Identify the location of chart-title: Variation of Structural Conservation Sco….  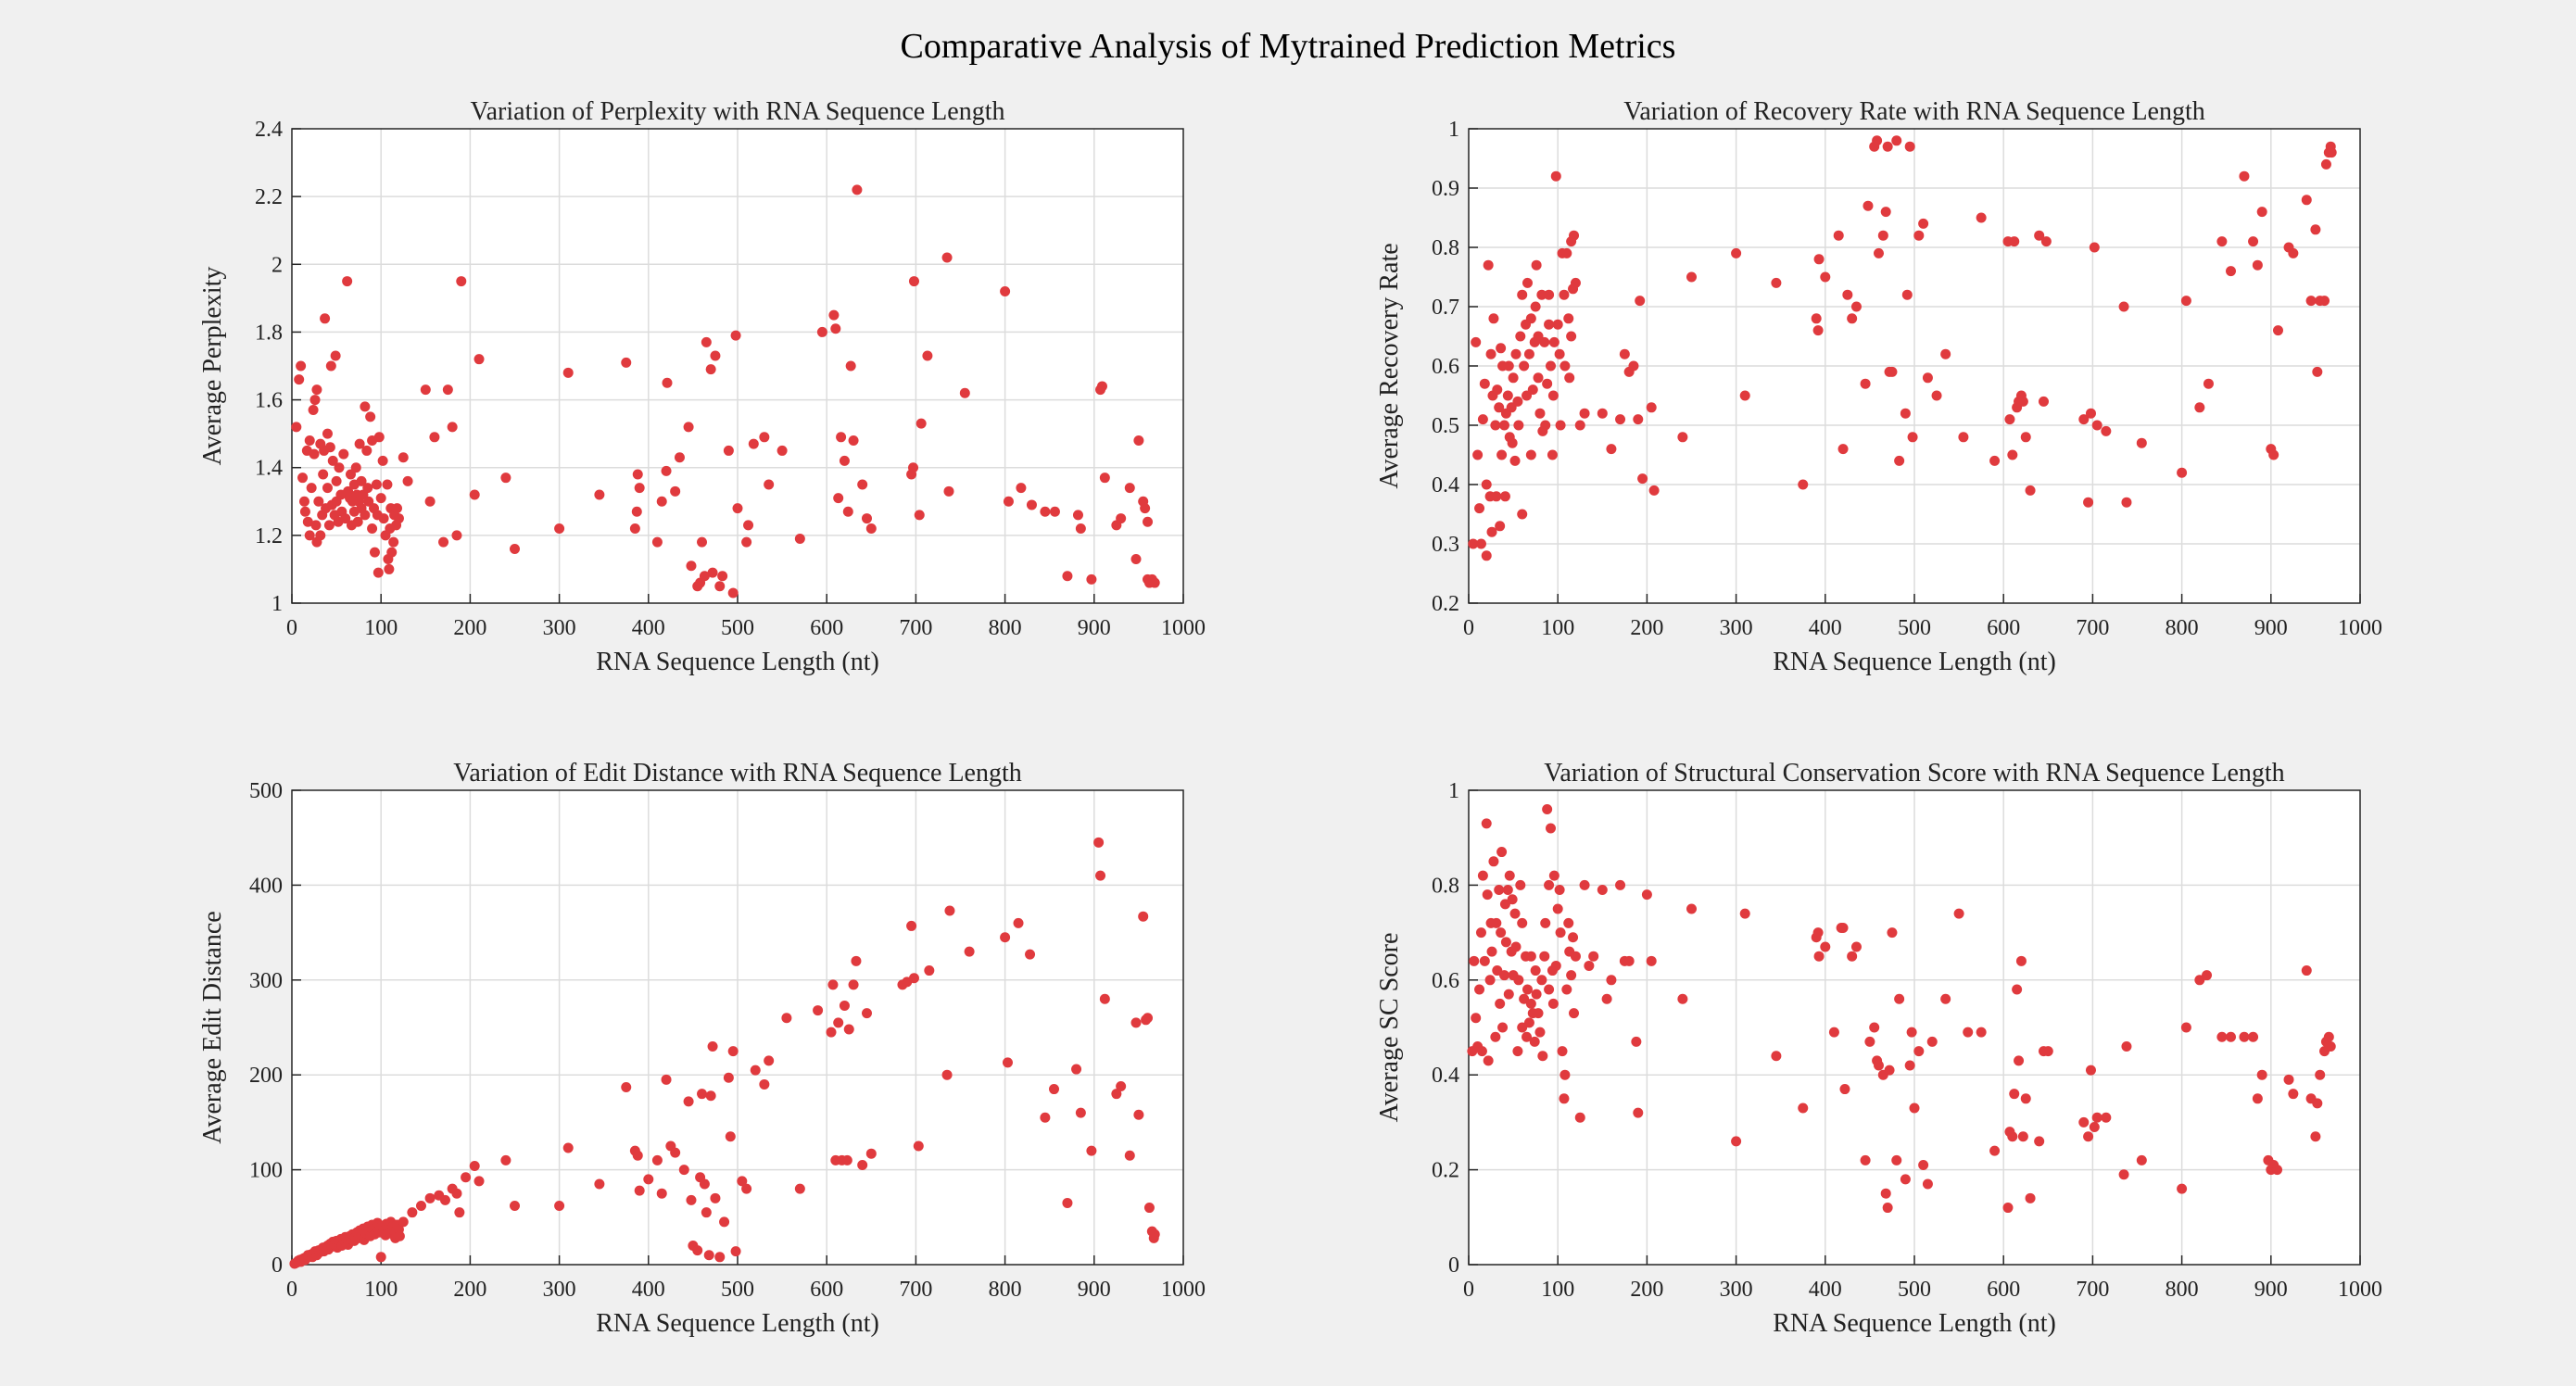
(1914, 773).